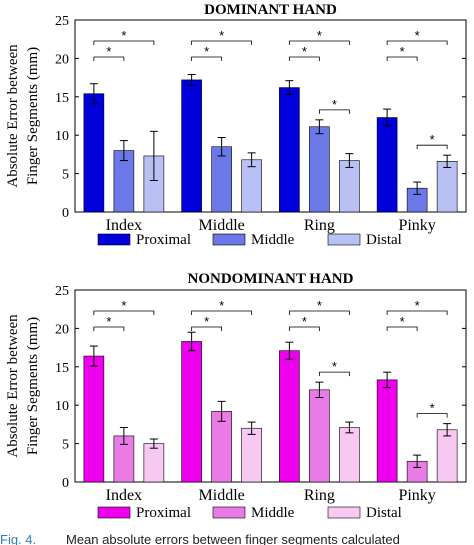 The height and width of the screenshot is (545, 474). I want to click on chart-title: NONDOMINANT HAND, so click(271, 279).